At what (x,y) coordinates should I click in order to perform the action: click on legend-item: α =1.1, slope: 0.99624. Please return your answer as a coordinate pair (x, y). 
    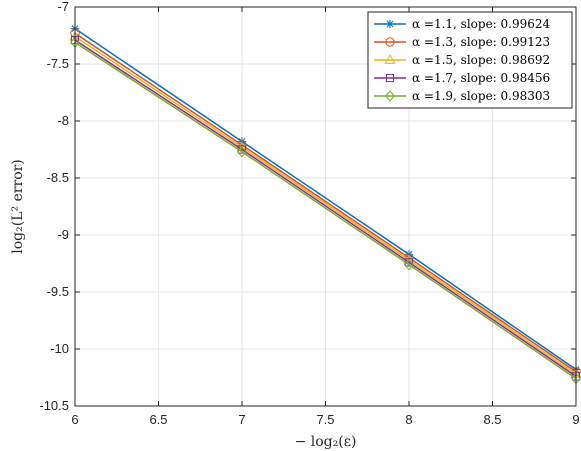
    Looking at the image, I should click on (462, 24).